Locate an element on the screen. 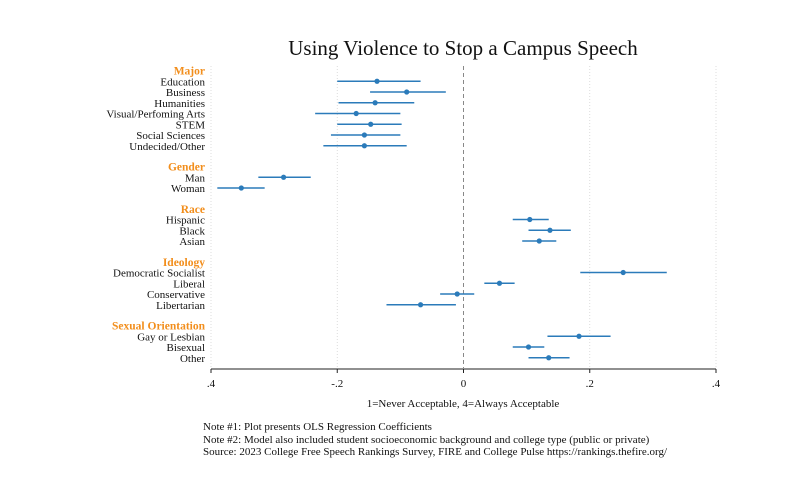 This screenshot has height=500, width=800. row-label: Bisexual is located at coordinates (186, 348).